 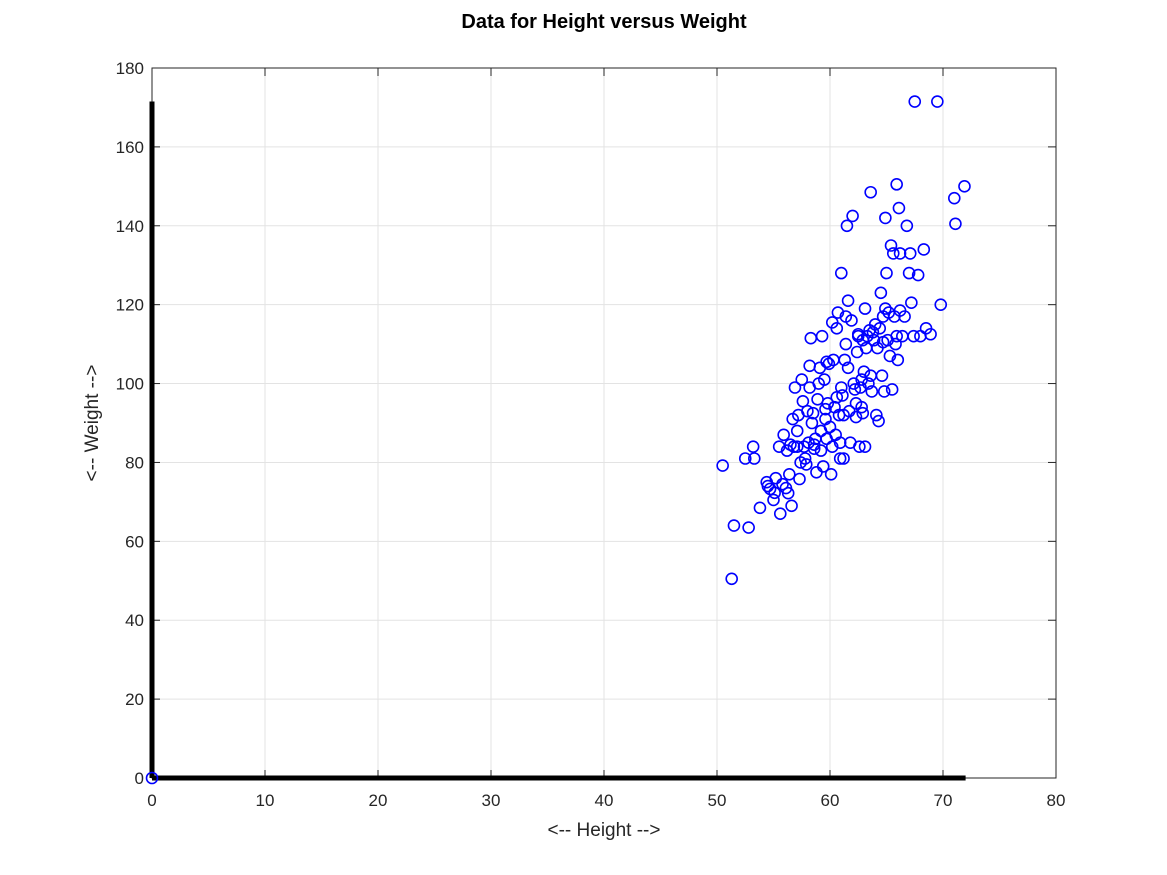 I want to click on x-tick-label: 80, so click(x=1056, y=800).